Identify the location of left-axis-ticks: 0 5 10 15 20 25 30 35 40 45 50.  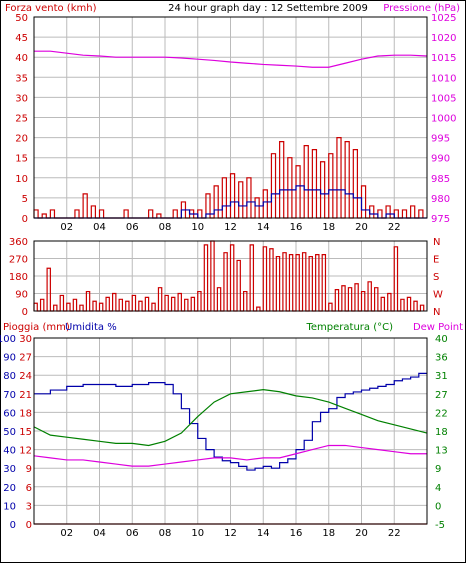
(21, 119).